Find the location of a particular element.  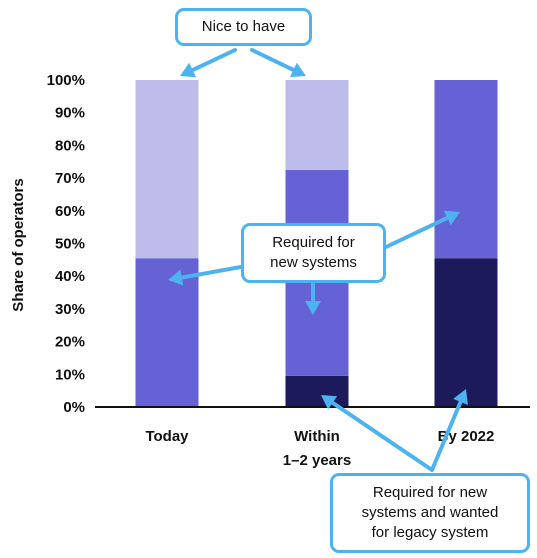

callout-nice-to-have: Nice to have is located at coordinates (243, 27).